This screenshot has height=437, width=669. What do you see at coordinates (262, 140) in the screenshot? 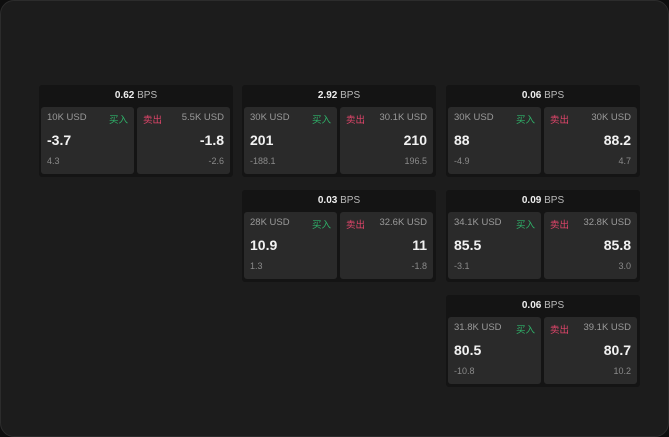
I see `buy-price: 201` at bounding box center [262, 140].